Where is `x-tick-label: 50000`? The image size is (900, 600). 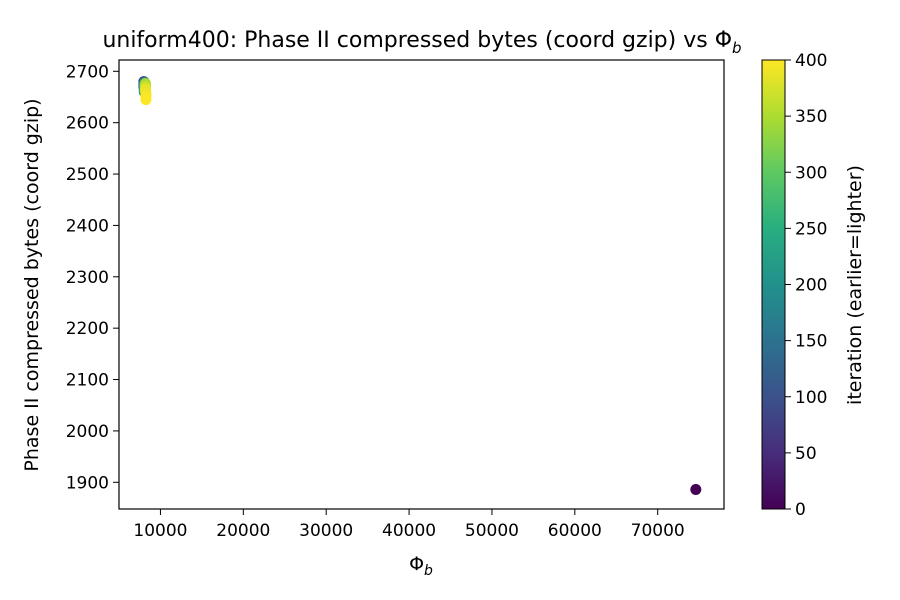
x-tick-label: 50000 is located at coordinates (492, 531).